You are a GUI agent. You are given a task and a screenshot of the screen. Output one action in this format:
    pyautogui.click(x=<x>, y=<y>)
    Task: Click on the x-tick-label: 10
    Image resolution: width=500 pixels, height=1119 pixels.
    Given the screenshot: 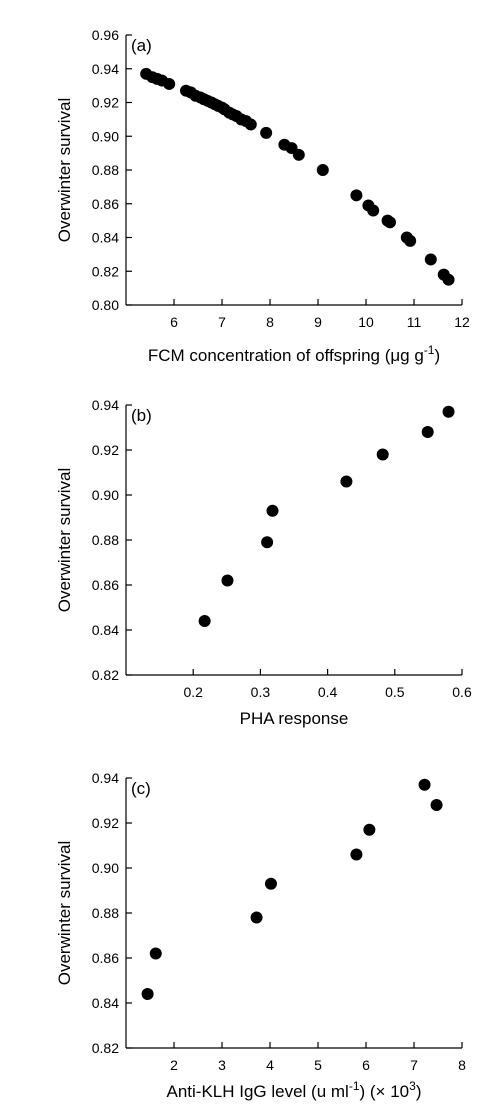 What is the action you would take?
    pyautogui.click(x=366, y=322)
    